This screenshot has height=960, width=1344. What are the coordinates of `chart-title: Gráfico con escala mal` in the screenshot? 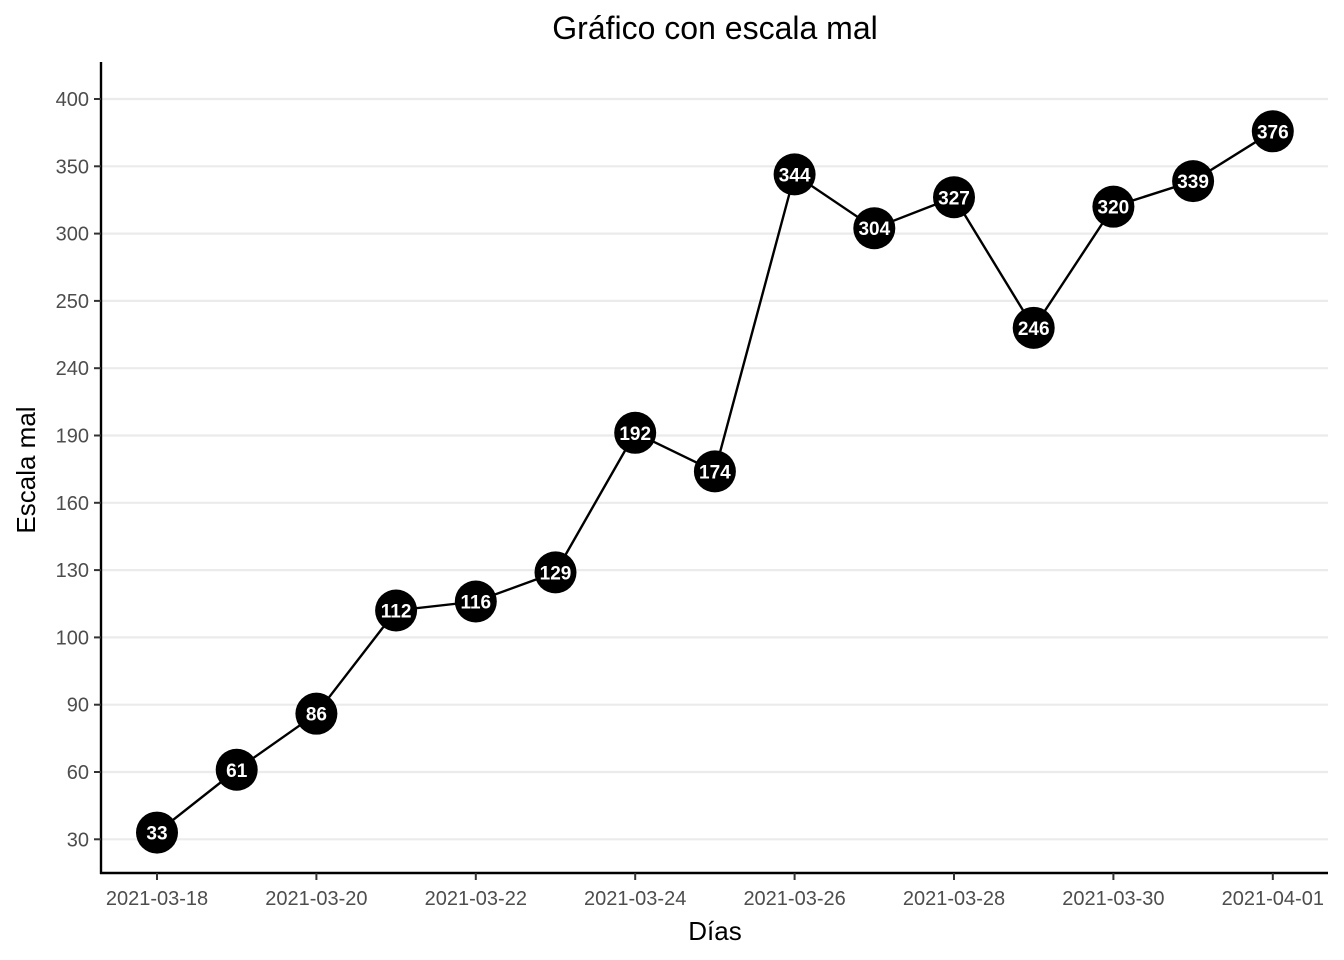 It's located at (714, 28).